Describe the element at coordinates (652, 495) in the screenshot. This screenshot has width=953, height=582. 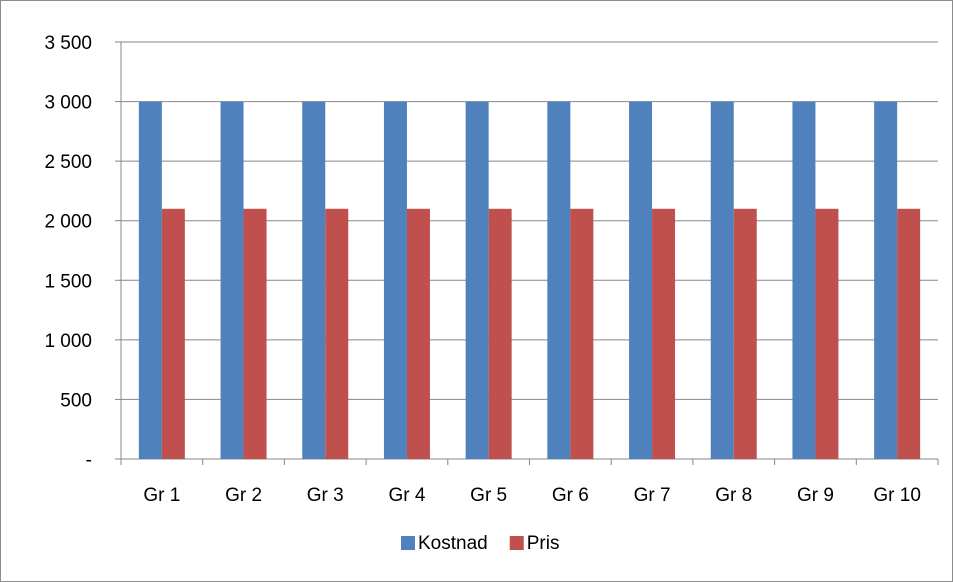
I see `x-tick-label: Gr 7` at that location.